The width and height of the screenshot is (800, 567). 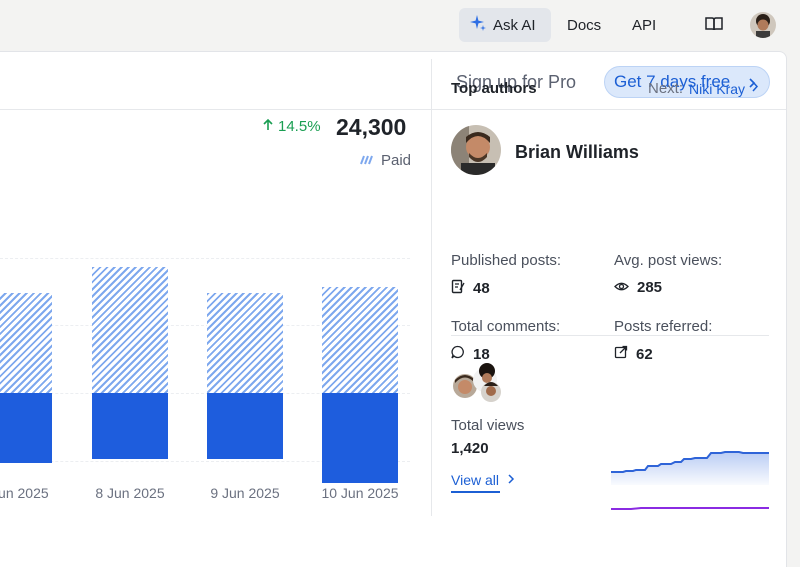 I want to click on next-label: Next:, so click(x=666, y=88).